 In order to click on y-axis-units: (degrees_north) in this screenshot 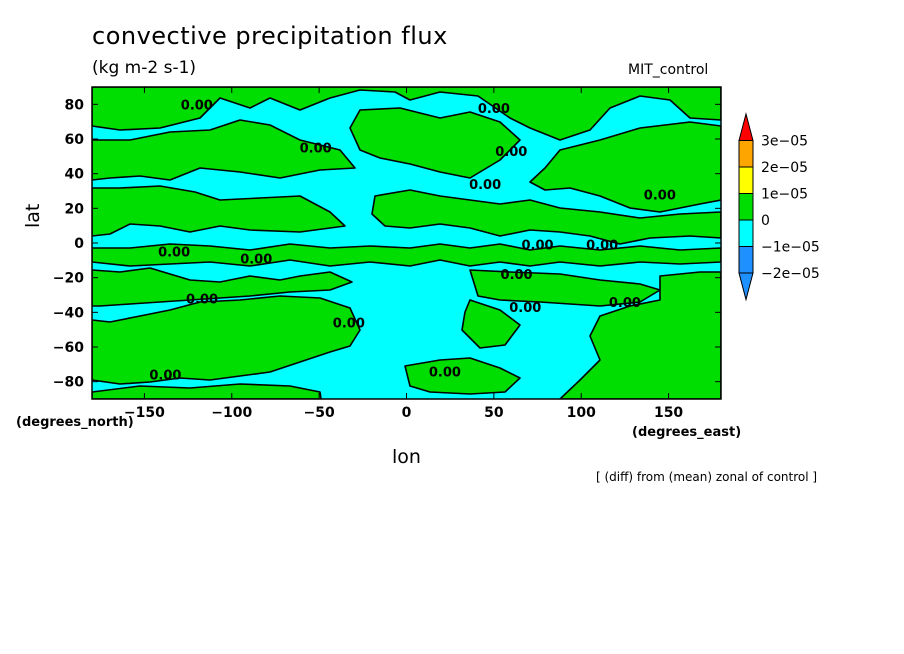, I will do `click(75, 422)`.